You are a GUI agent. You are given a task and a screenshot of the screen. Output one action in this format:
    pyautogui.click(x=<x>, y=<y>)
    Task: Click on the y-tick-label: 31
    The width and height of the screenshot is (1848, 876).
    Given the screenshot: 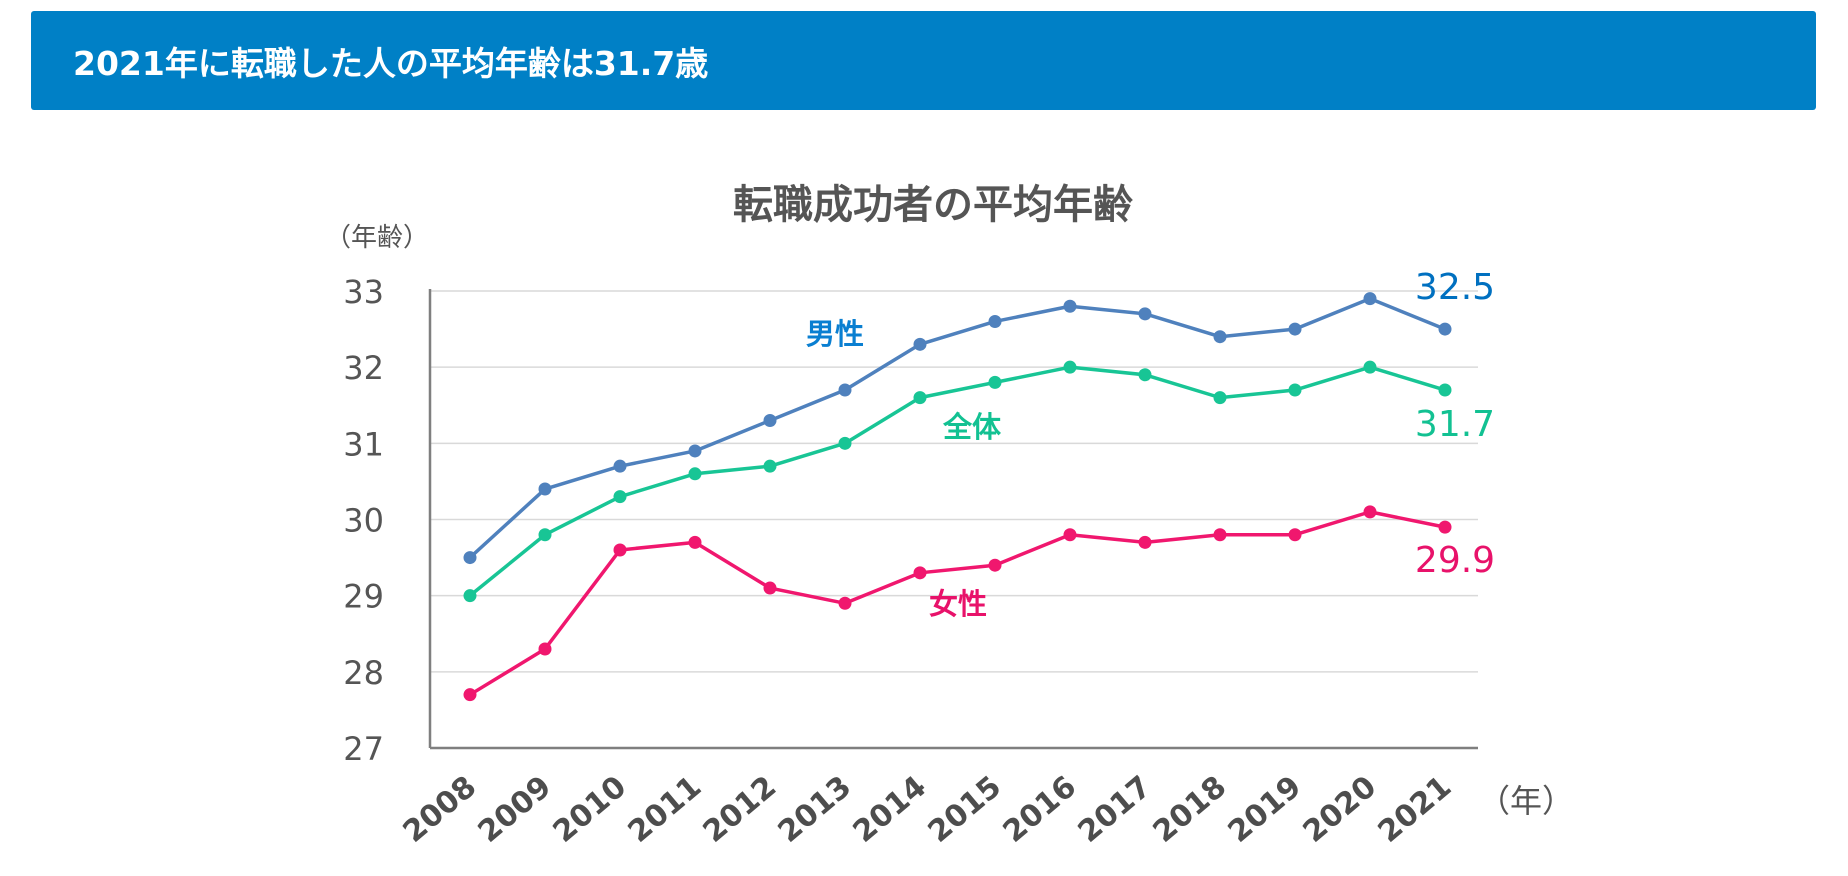 What is the action you would take?
    pyautogui.click(x=363, y=444)
    